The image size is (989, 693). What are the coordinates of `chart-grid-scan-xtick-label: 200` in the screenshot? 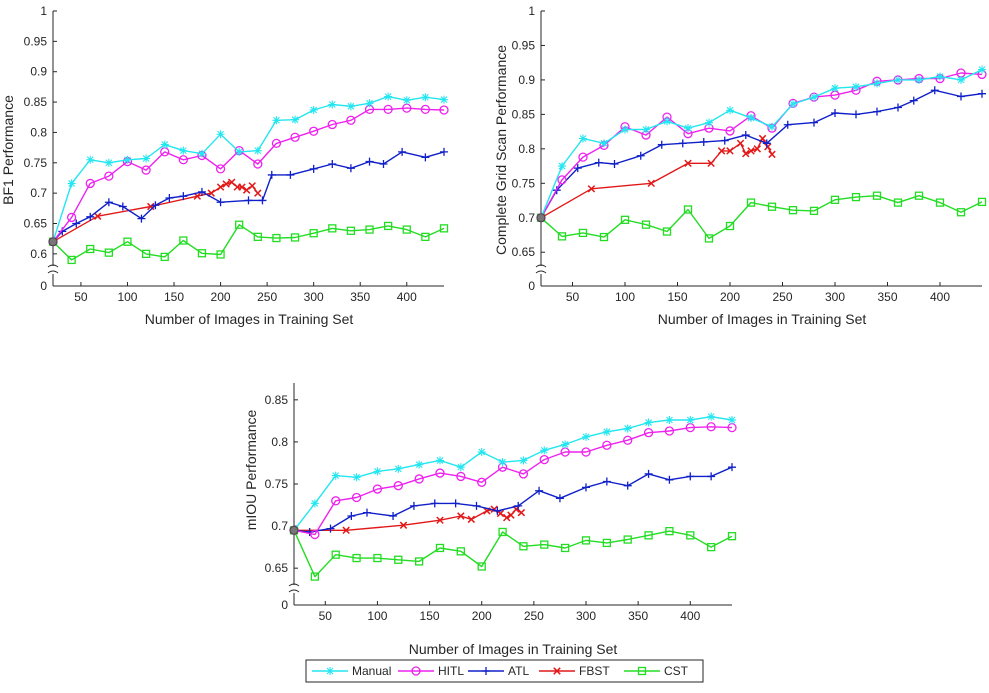 It's located at (730, 297).